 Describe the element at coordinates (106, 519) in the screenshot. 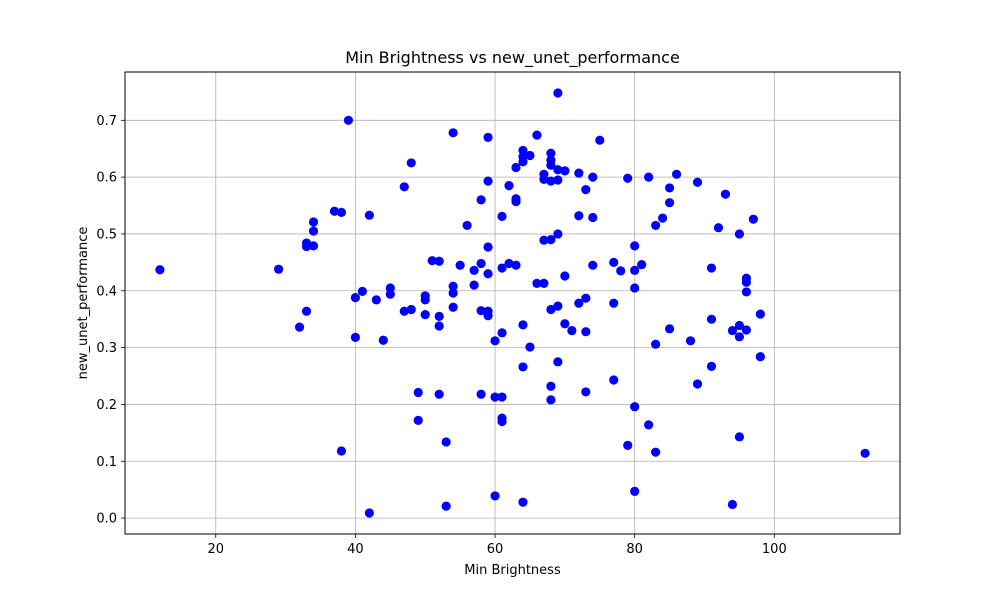

I see `y-tick-label: 0.0` at that location.